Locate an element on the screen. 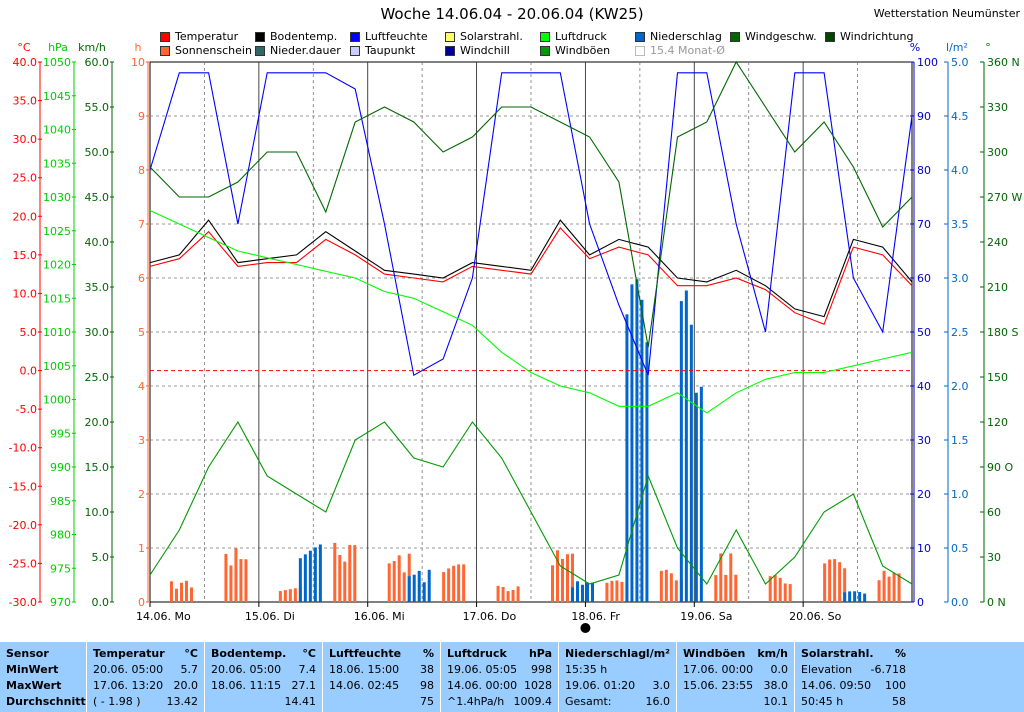 This screenshot has height=712, width=1024. axis-tick-label-sun: 4 is located at coordinates (141, 386).